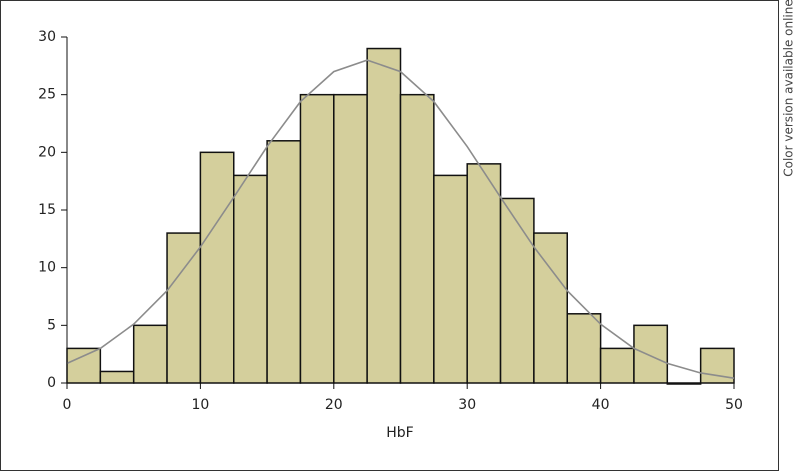 This screenshot has width=793, height=473. I want to click on x-tick-label: 30, so click(467, 405).